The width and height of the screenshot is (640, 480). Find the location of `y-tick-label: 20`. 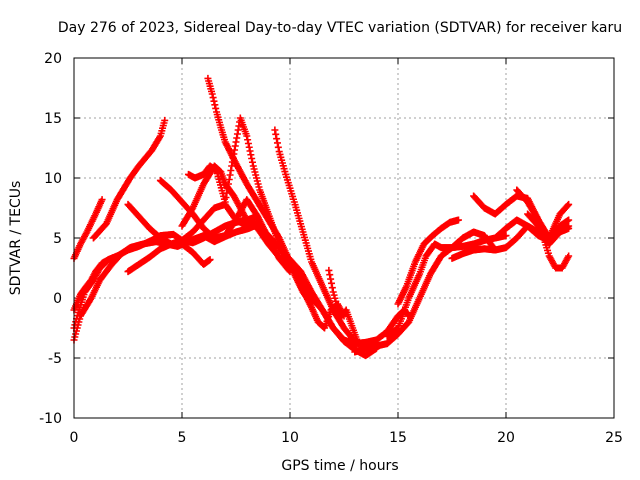

y-tick-label: 20 is located at coordinates (53, 59).